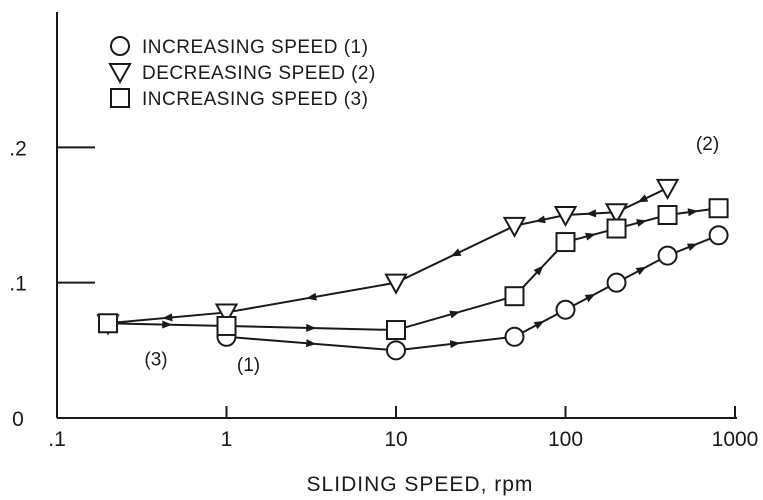  Describe the element at coordinates (227, 439) in the screenshot. I see `x-tick-label: 1` at that location.